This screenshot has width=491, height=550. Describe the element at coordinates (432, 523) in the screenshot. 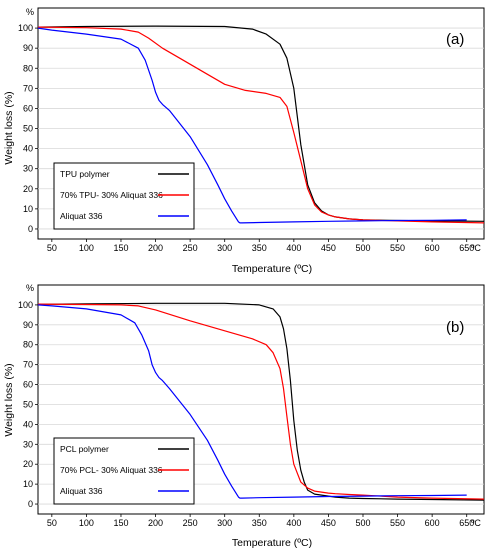

I see `x-tick-label-b-11: 600` at that location.